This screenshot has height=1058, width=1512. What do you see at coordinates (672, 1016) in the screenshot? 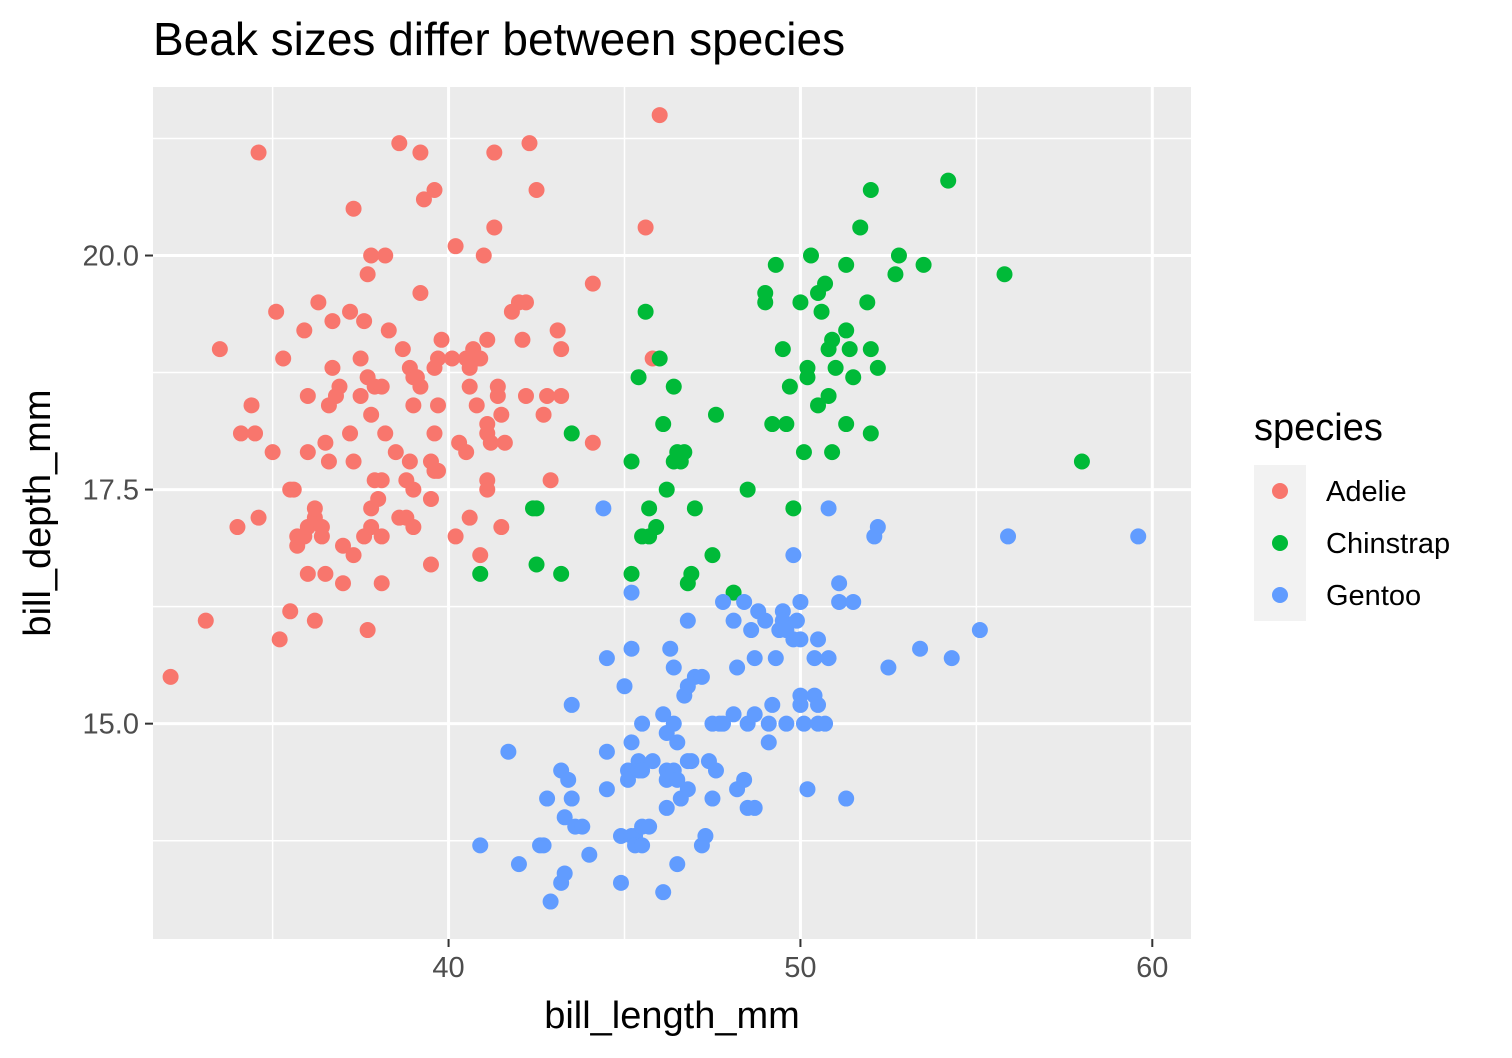
I see `x-axis-title: bill_length_mm` at bounding box center [672, 1016].